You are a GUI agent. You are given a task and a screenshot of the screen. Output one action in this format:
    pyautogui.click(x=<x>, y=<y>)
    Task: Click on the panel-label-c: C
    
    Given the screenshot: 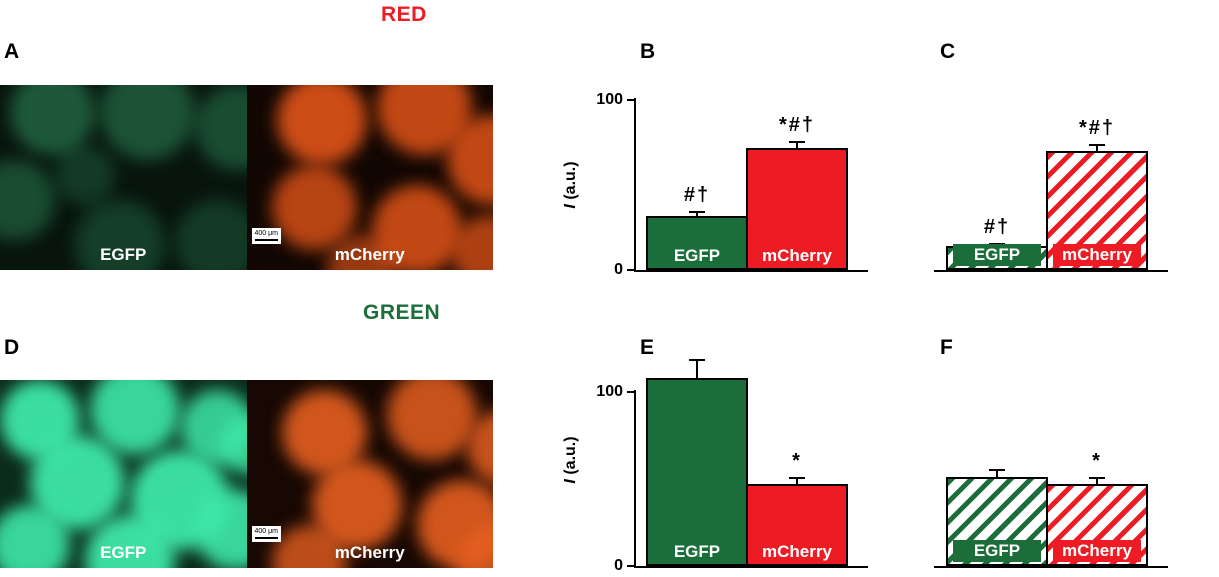 What is the action you would take?
    pyautogui.click(x=948, y=51)
    